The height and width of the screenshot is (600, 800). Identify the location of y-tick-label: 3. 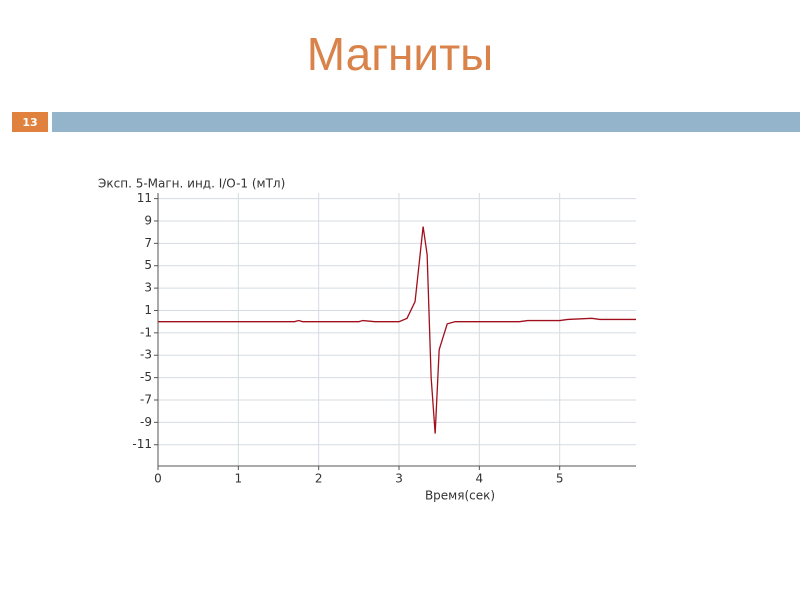
(148, 288).